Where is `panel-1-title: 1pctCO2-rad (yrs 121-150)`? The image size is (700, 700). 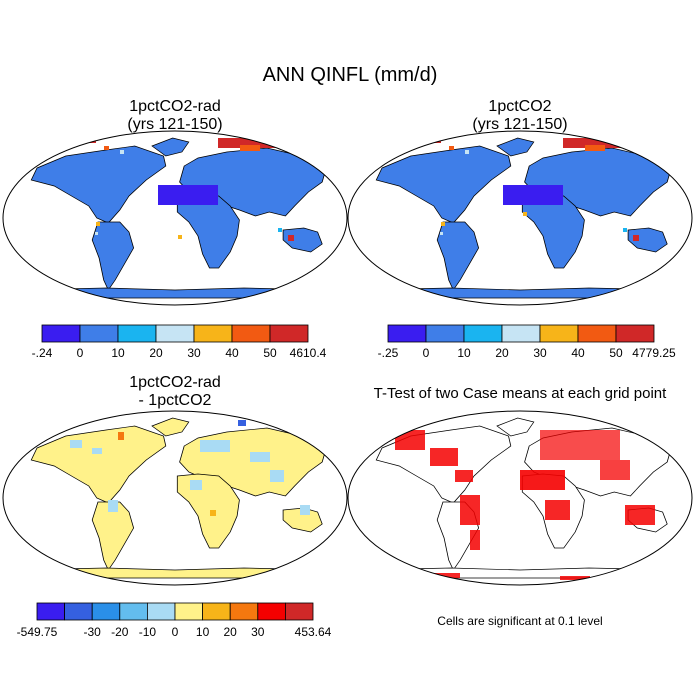 panel-1-title: 1pctCO2-rad (yrs 121-150) is located at coordinates (175, 116).